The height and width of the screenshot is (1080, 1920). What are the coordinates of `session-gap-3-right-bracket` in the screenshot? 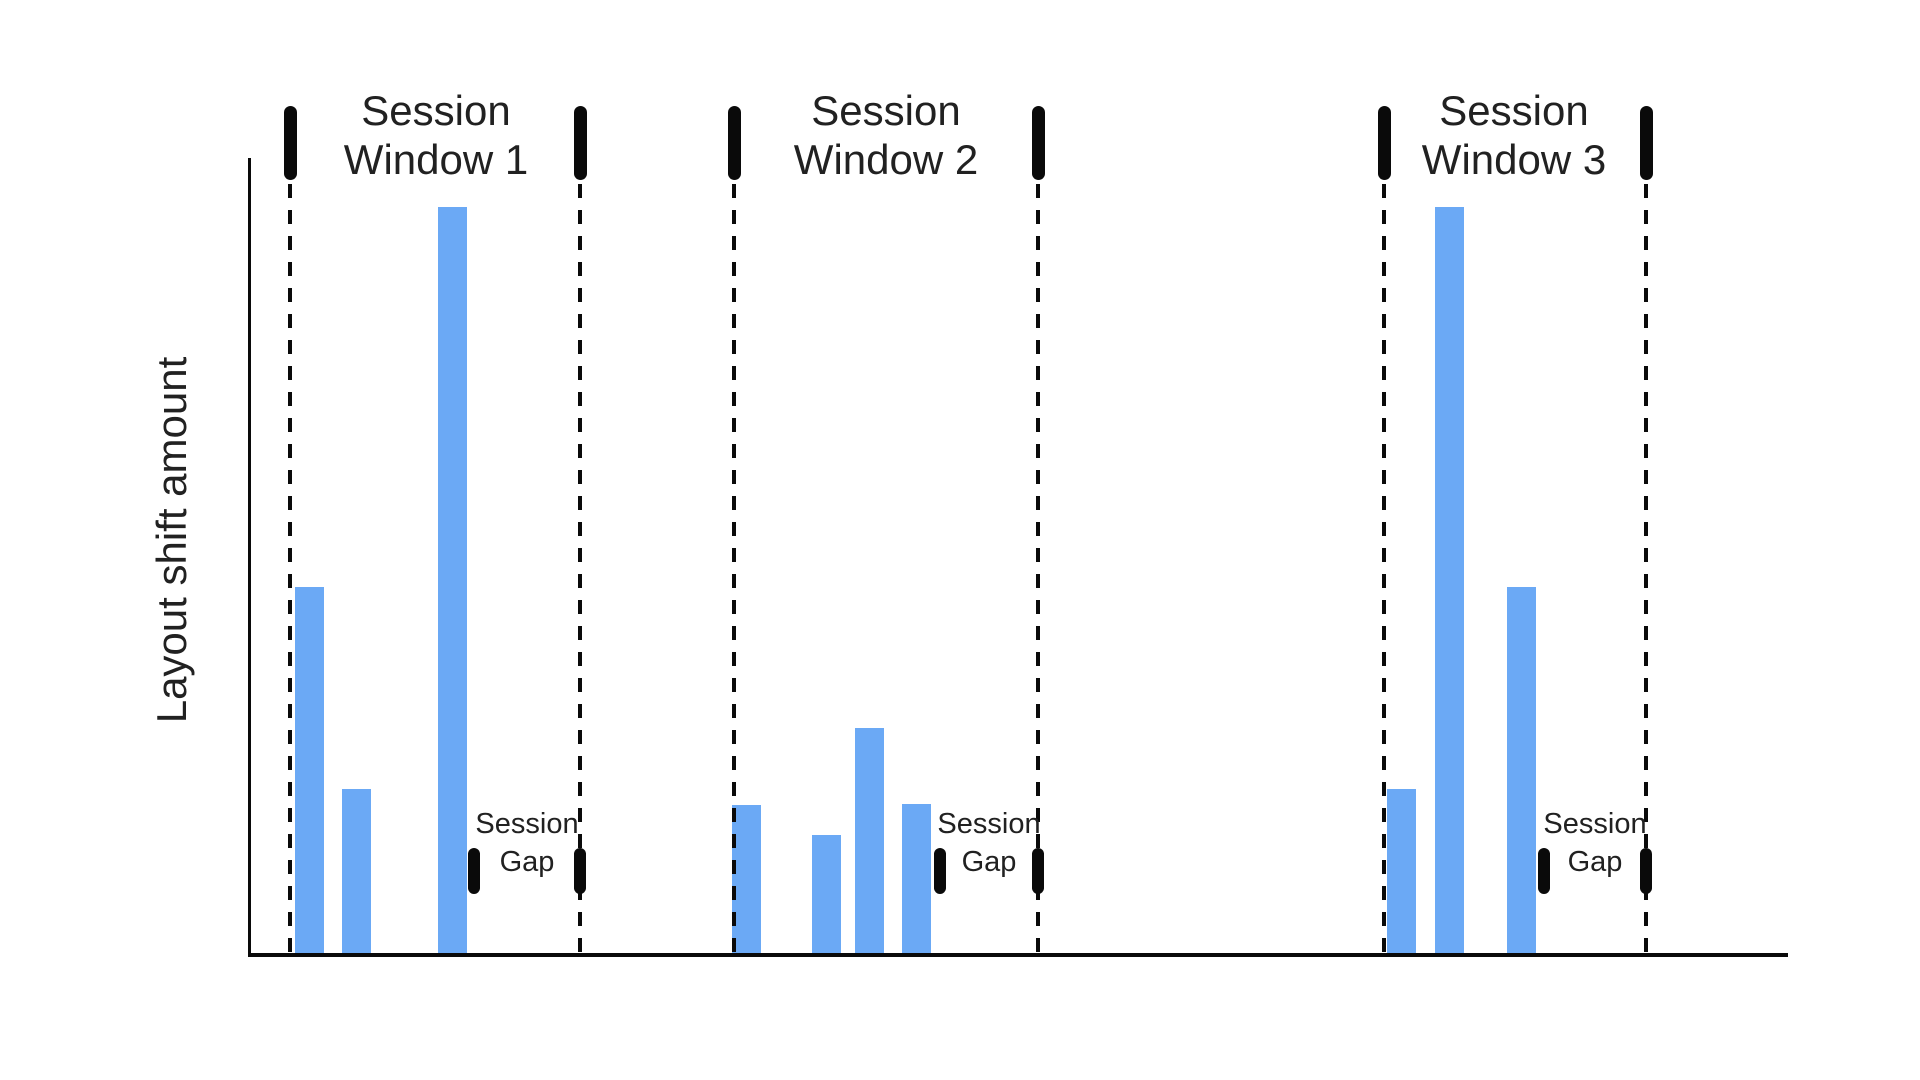 It's located at (1646, 871).